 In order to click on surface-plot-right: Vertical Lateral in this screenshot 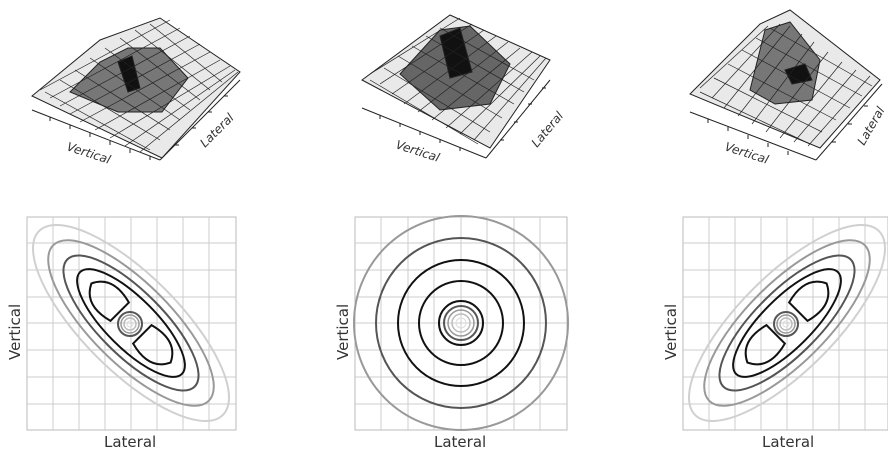, I will do `click(788, 88)`.